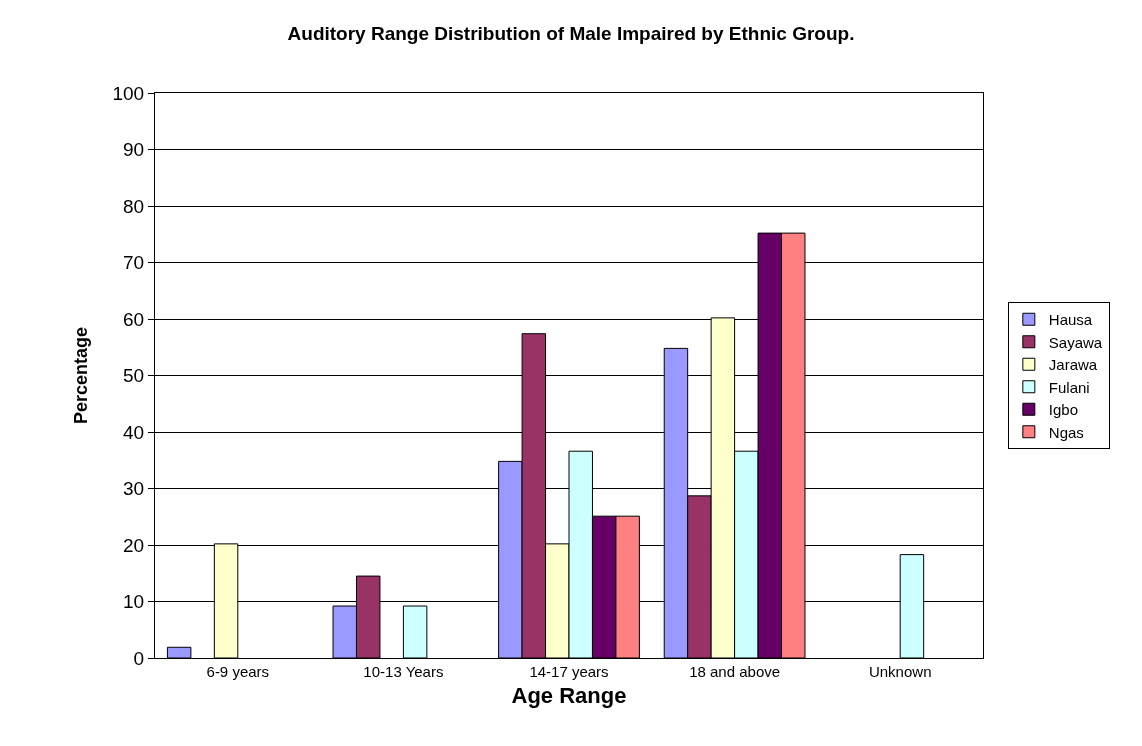 The width and height of the screenshot is (1142, 746). What do you see at coordinates (134, 489) in the screenshot?
I see `y-tick-label: 30` at bounding box center [134, 489].